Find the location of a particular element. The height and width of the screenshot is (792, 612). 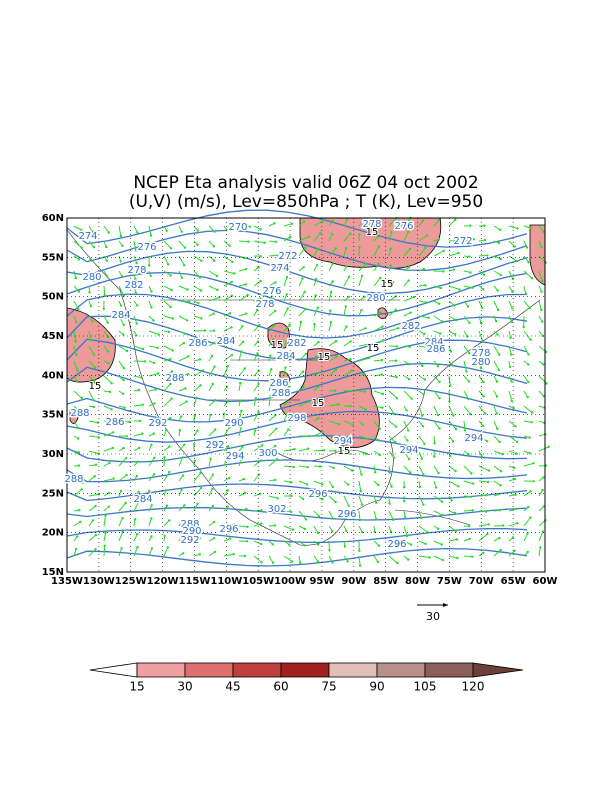

contour-label: 288 is located at coordinates (79, 413).